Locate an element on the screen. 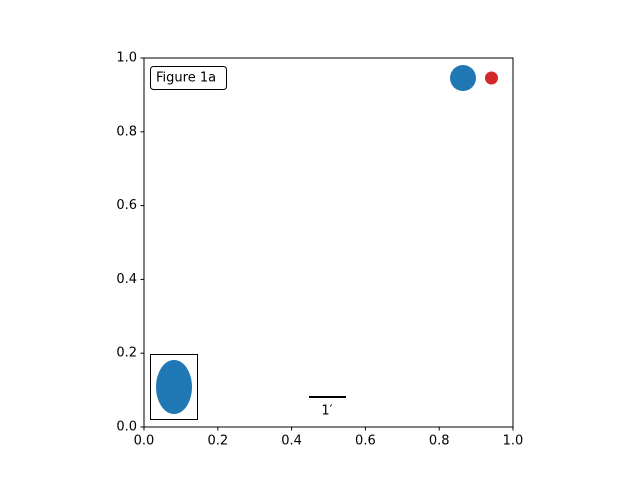  text-box-frame is located at coordinates (188, 78).